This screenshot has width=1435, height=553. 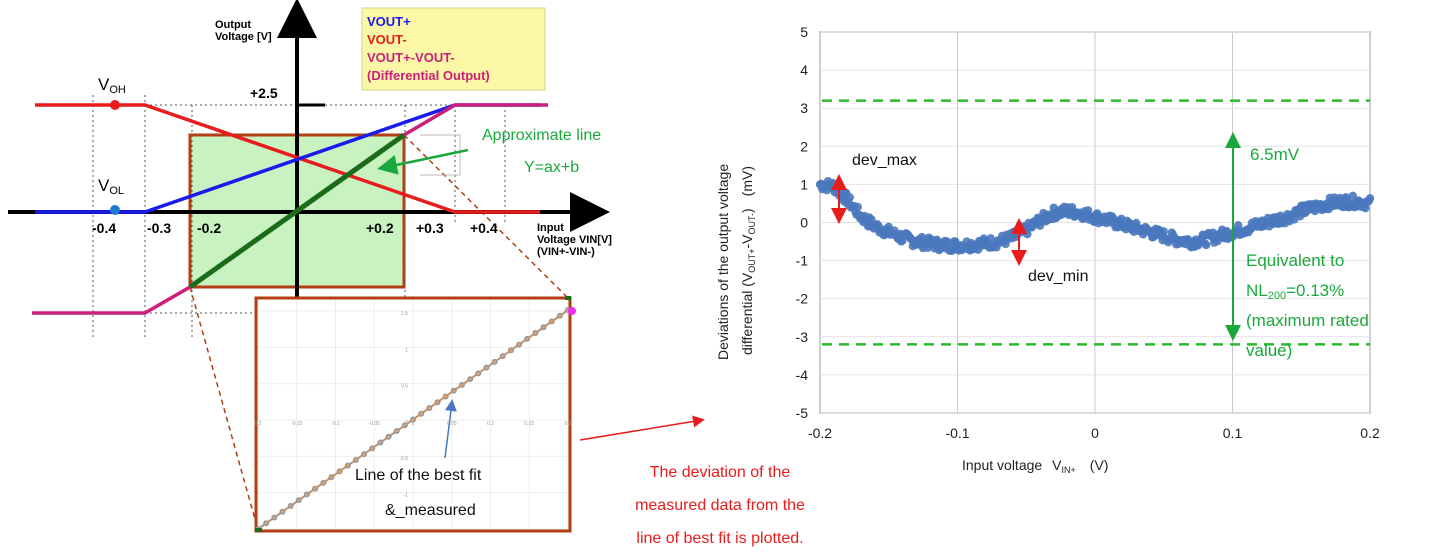 I want to click on data-points, so click(x=1095, y=216).